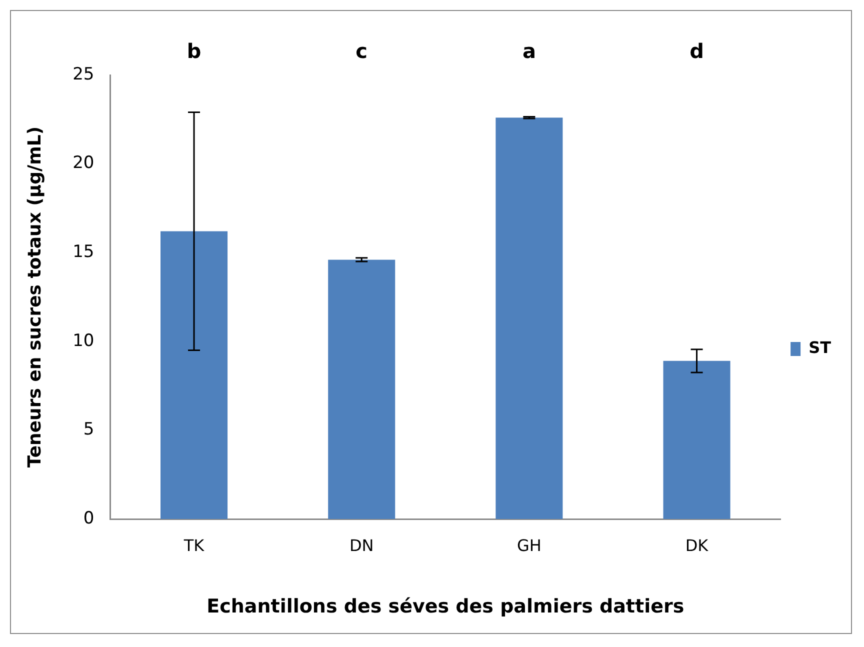 Image resolution: width=864 pixels, height=647 pixels. I want to click on y-tick-label: 5, so click(88, 430).